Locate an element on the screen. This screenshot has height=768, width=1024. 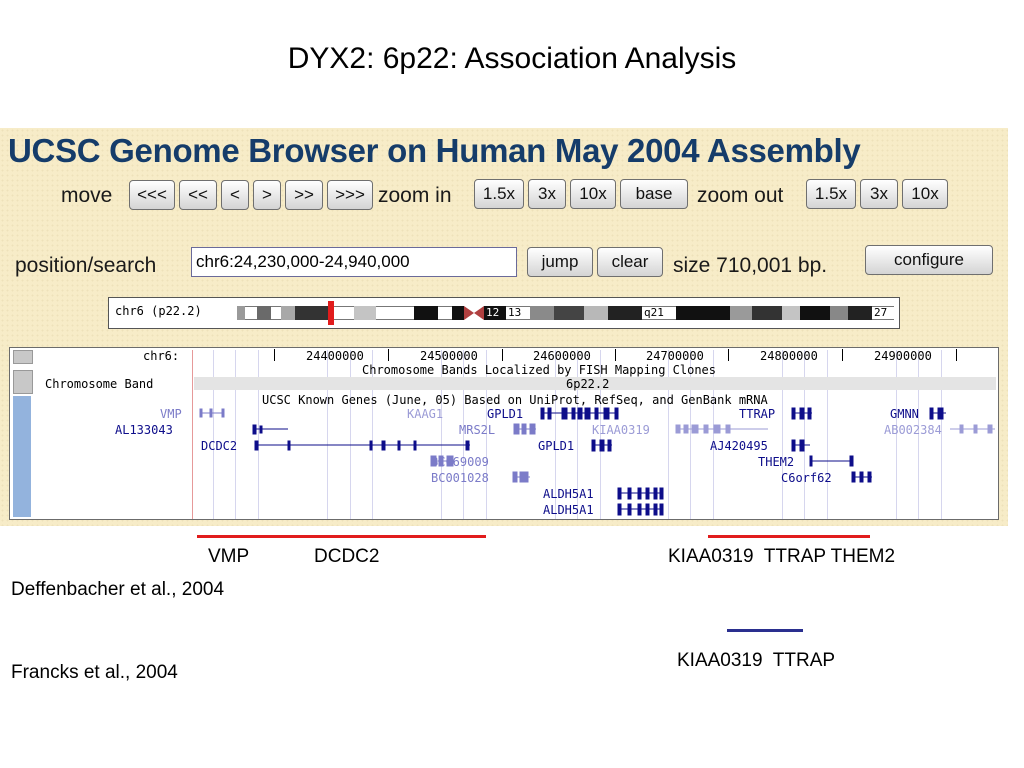
gene-label: BC069009 is located at coordinates (460, 462).